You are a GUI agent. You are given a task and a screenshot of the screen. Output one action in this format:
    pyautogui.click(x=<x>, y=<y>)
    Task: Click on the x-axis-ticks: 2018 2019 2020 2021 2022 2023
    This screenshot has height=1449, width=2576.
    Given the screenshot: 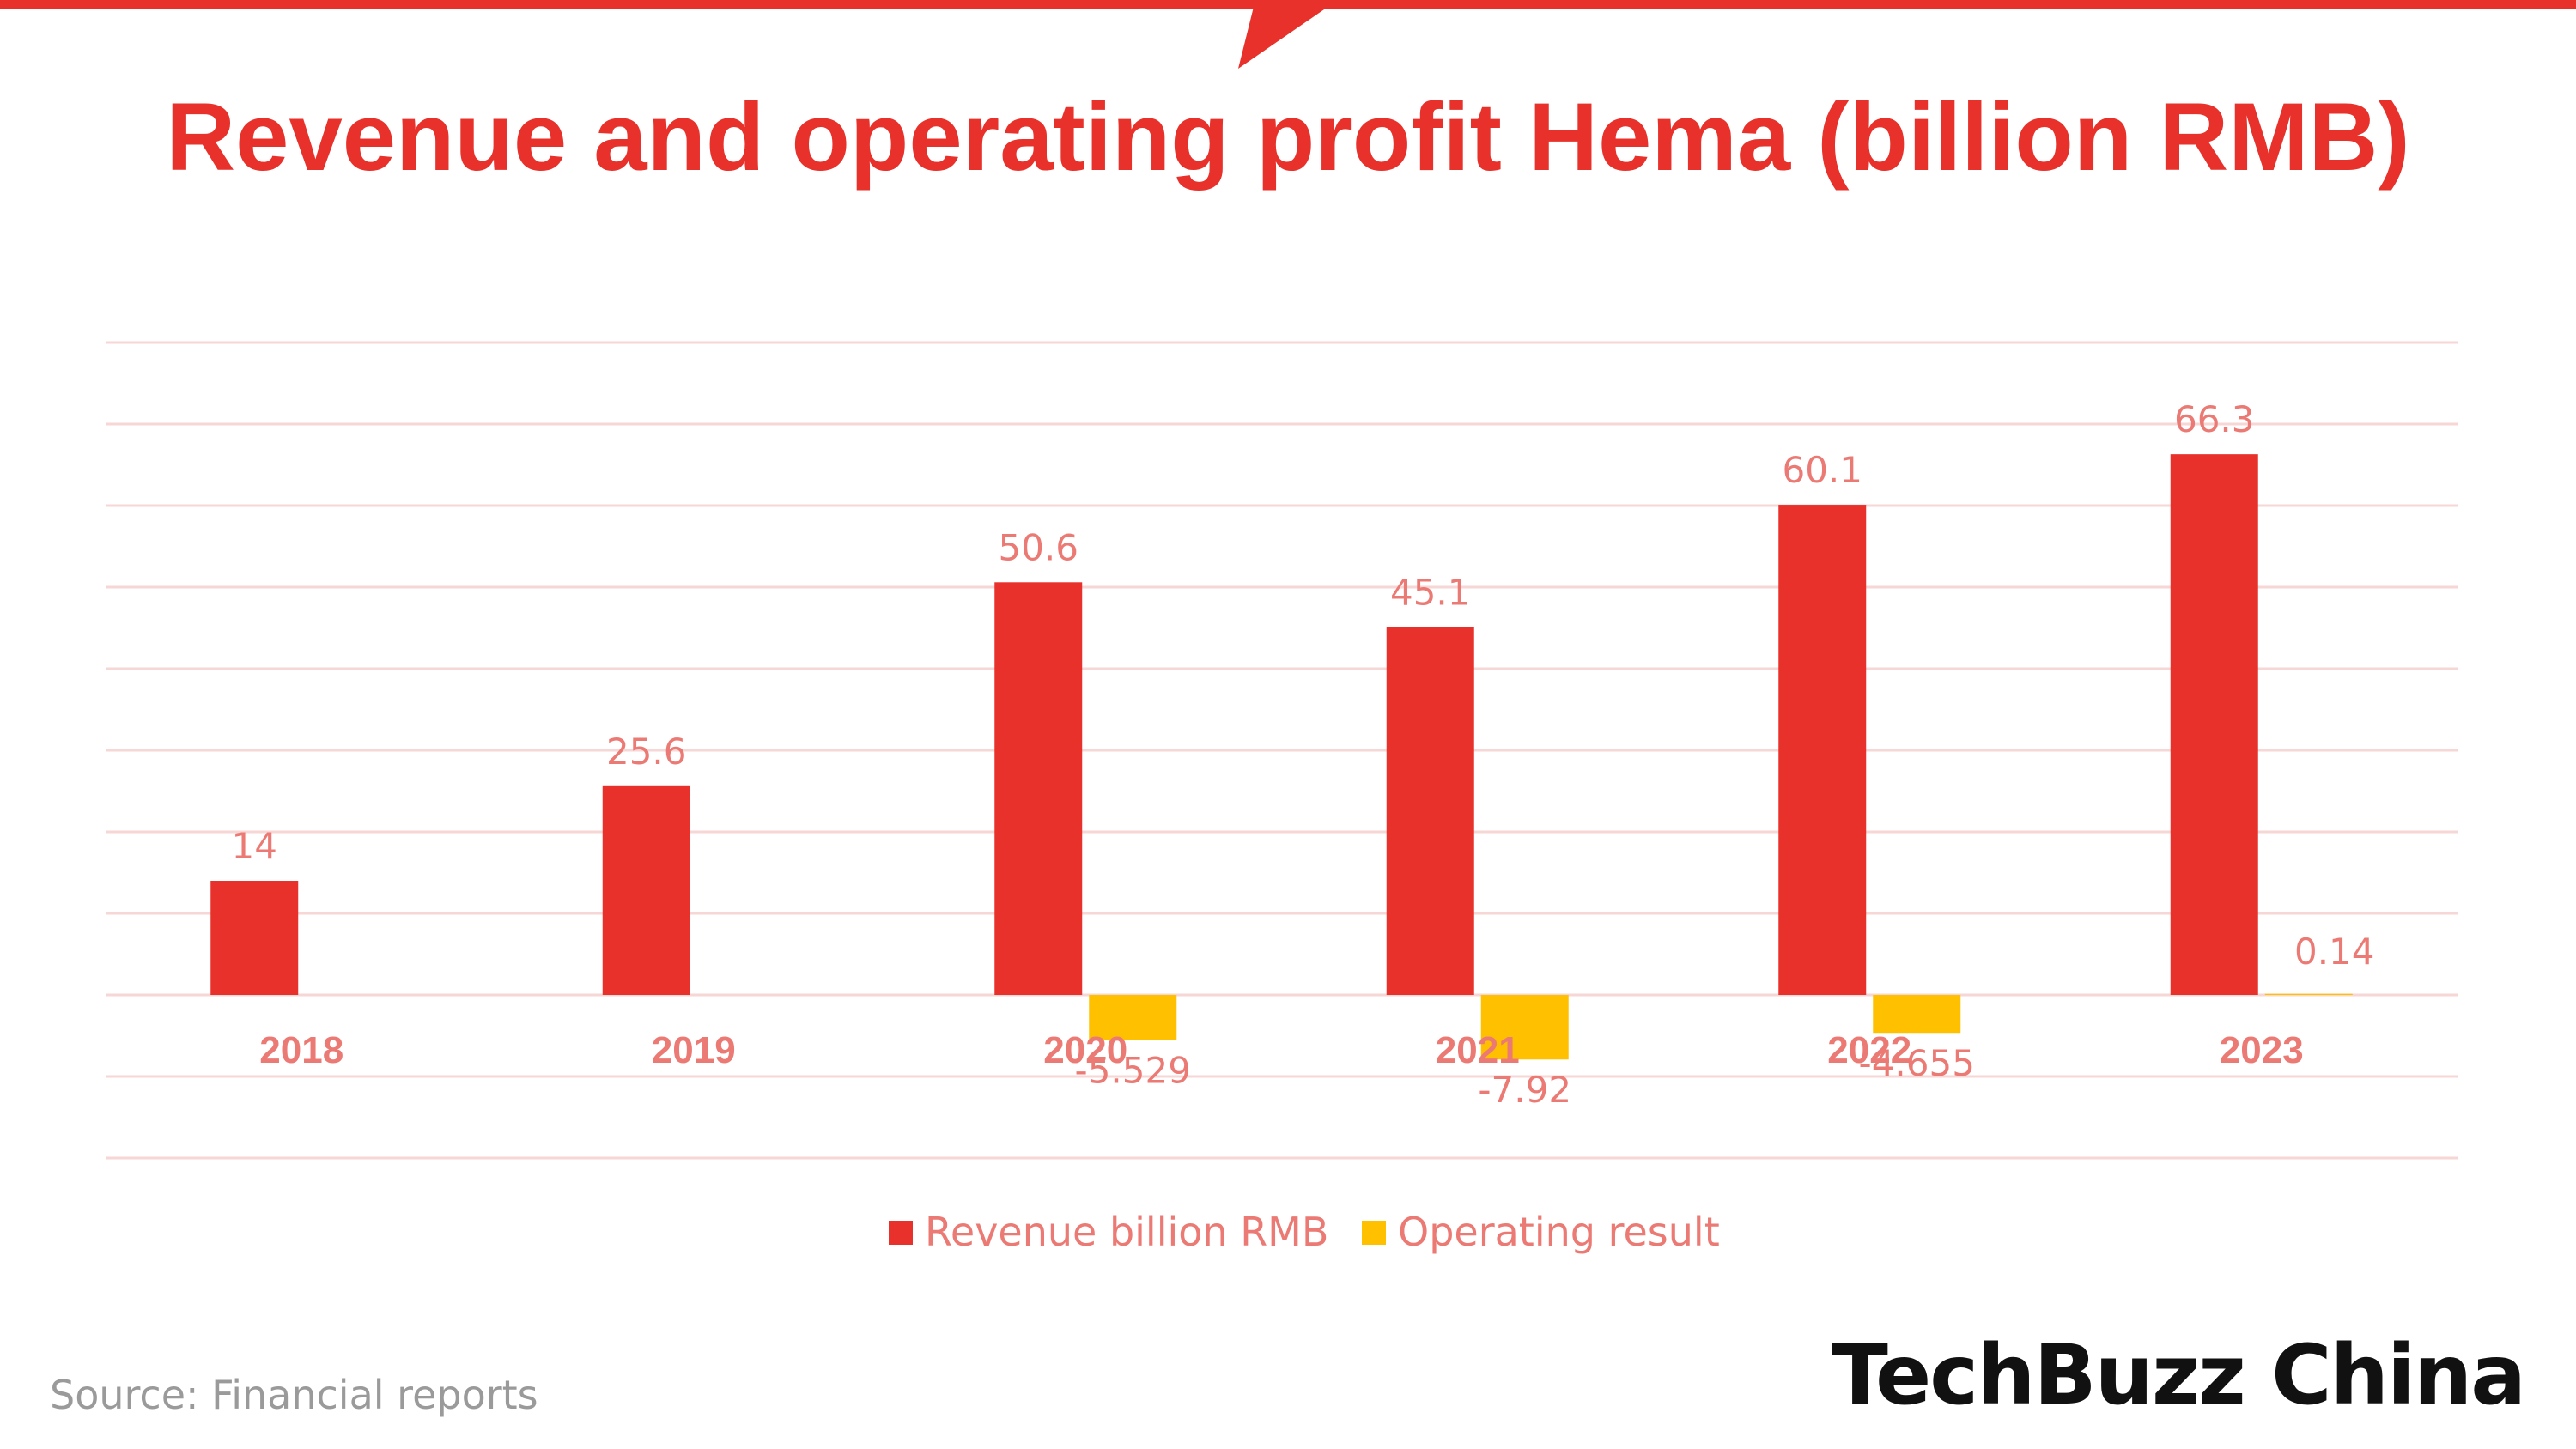 What is the action you would take?
    pyautogui.click(x=1281, y=1050)
    